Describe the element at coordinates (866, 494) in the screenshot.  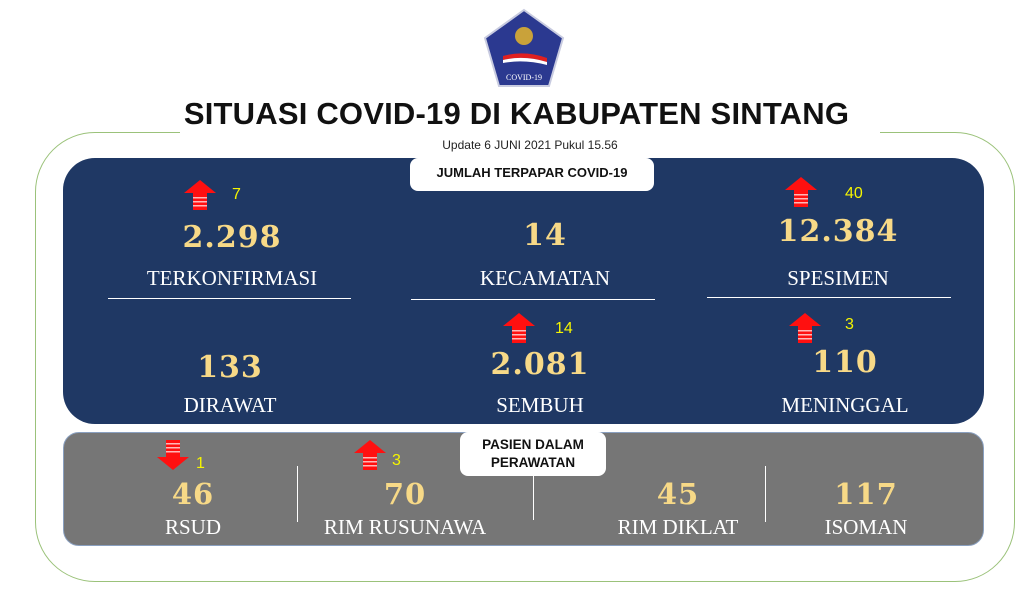
I see `care-value: 117` at that location.